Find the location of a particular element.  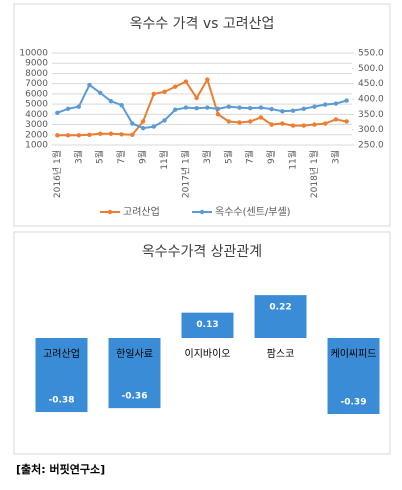

y2-tick-label: 450.0 is located at coordinates (371, 84).